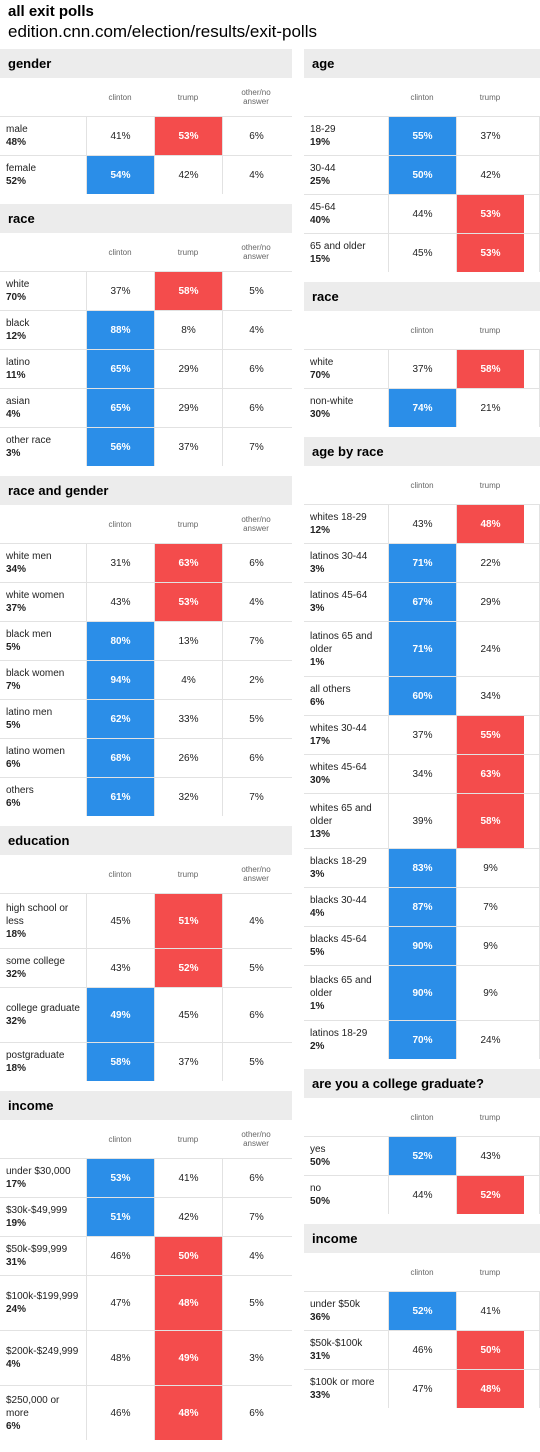 The height and width of the screenshot is (1452, 540). What do you see at coordinates (37, 1210) in the screenshot?
I see `group-name: $30k-$49,999` at bounding box center [37, 1210].